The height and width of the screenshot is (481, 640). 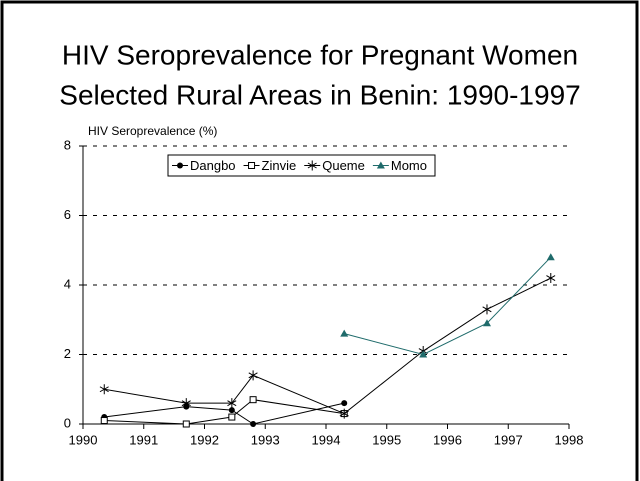 What do you see at coordinates (319, 94) in the screenshot?
I see `chart-title: Selected Rural Areas in Benin: 1990-1997` at bounding box center [319, 94].